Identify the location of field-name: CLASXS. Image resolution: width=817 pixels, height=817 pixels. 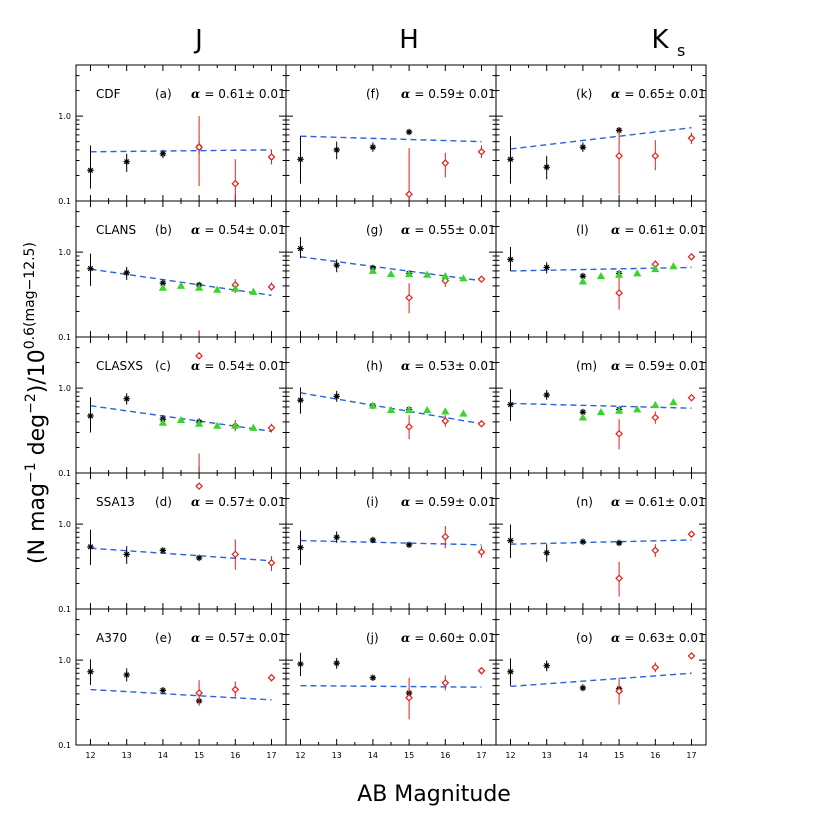
(119, 366).